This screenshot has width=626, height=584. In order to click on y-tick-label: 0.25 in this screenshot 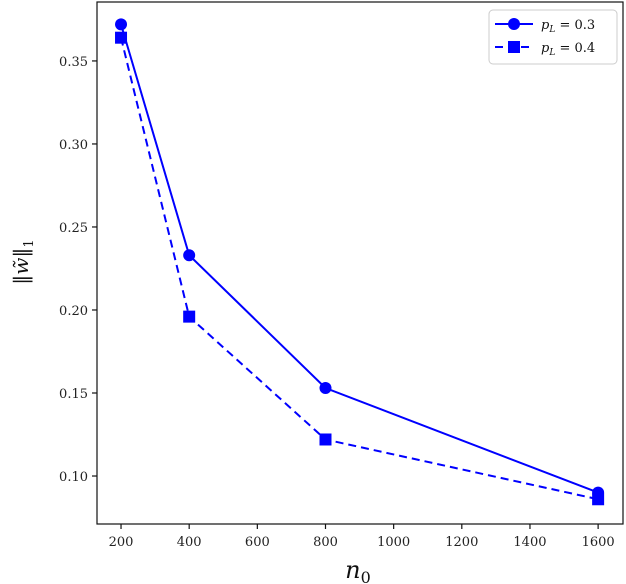, I will do `click(73, 228)`.